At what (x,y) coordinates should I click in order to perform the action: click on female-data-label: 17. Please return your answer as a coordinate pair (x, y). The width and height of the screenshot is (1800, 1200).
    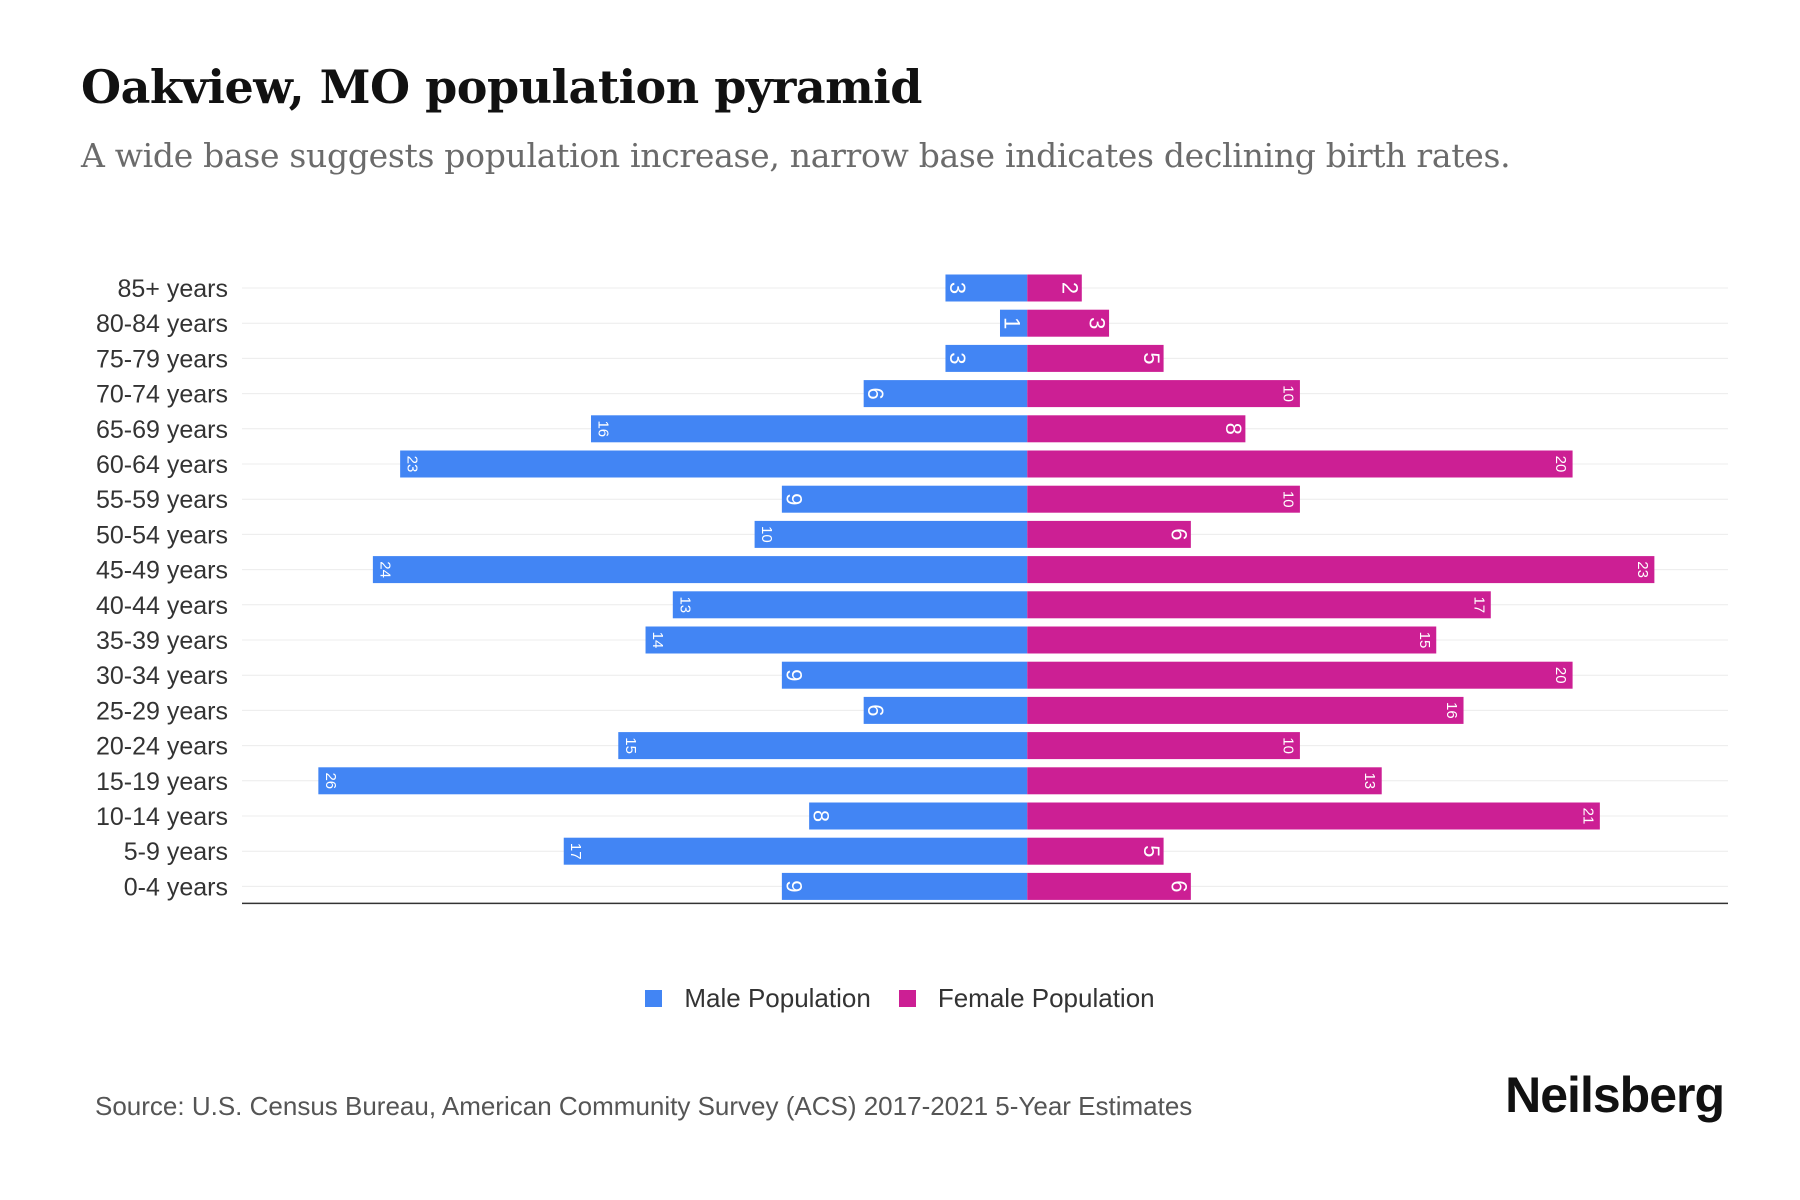
    Looking at the image, I should click on (1478, 604).